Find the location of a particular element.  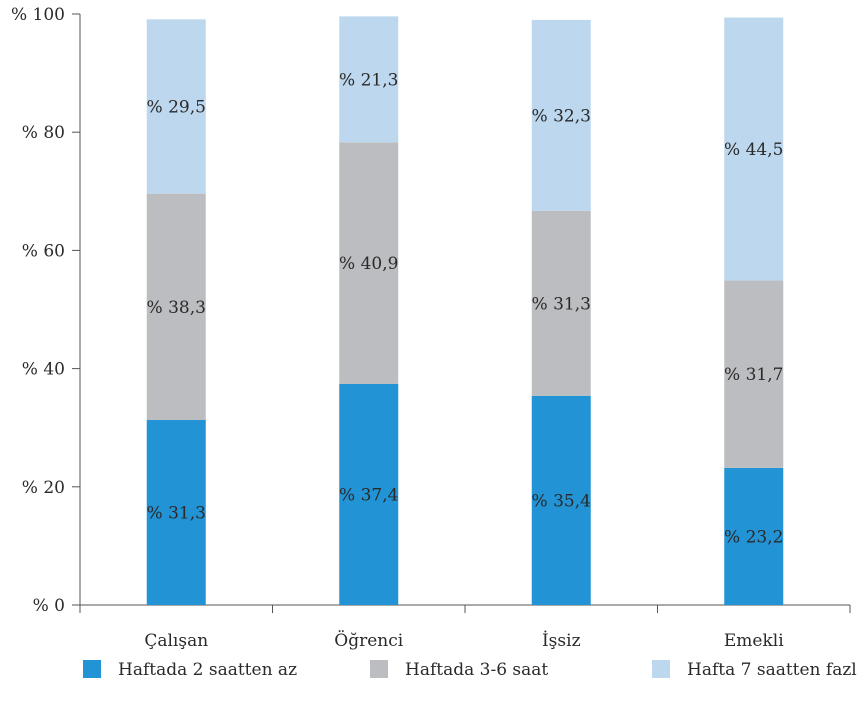

data-label: % 29,5 is located at coordinates (176, 107).